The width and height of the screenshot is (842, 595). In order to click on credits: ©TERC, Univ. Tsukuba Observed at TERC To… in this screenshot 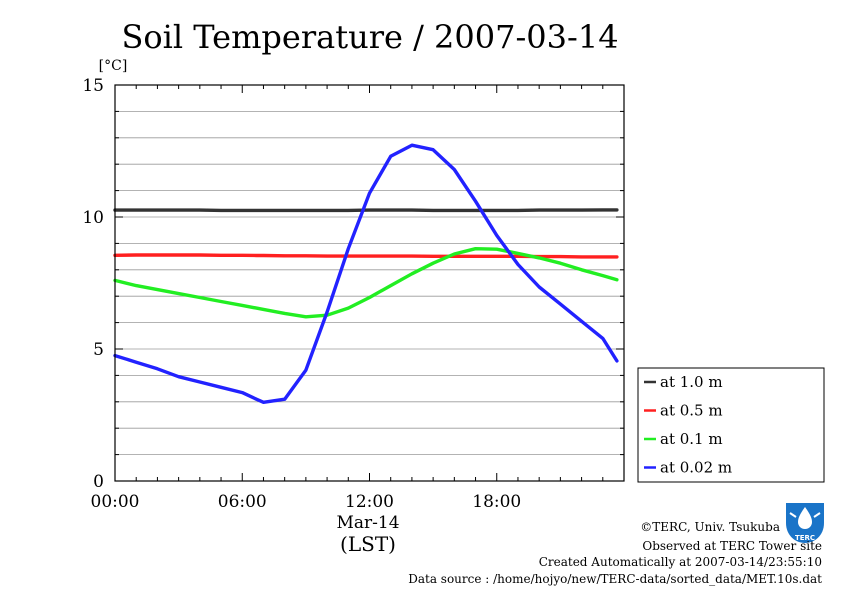, I will do `click(615, 553)`.